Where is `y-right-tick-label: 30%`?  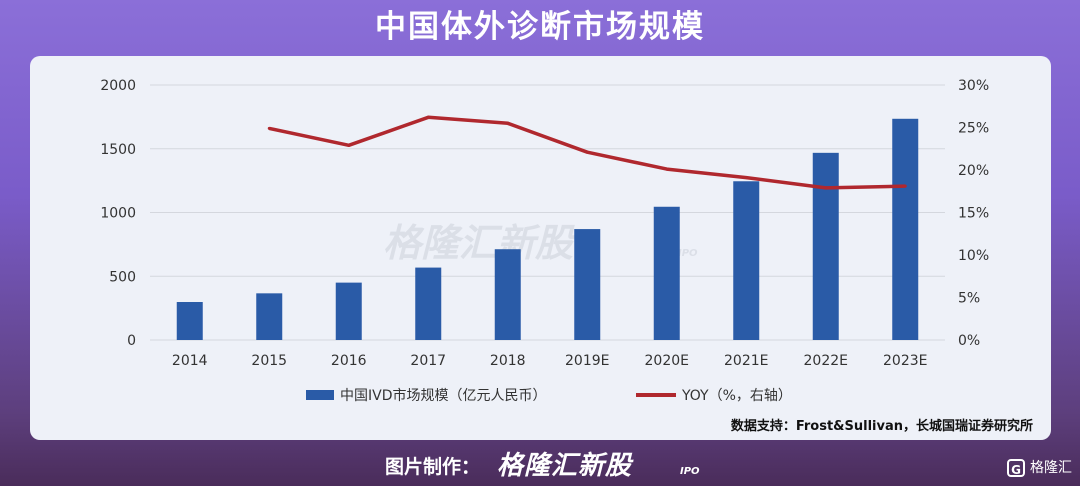 y-right-tick-label: 30% is located at coordinates (973, 86).